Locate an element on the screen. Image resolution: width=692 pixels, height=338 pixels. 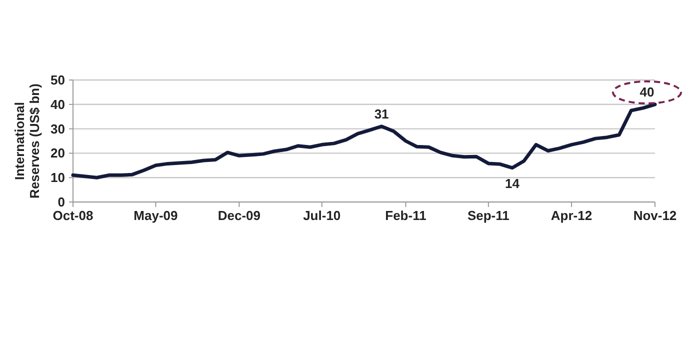
x-tick-label: Oct-08 is located at coordinates (73, 215).